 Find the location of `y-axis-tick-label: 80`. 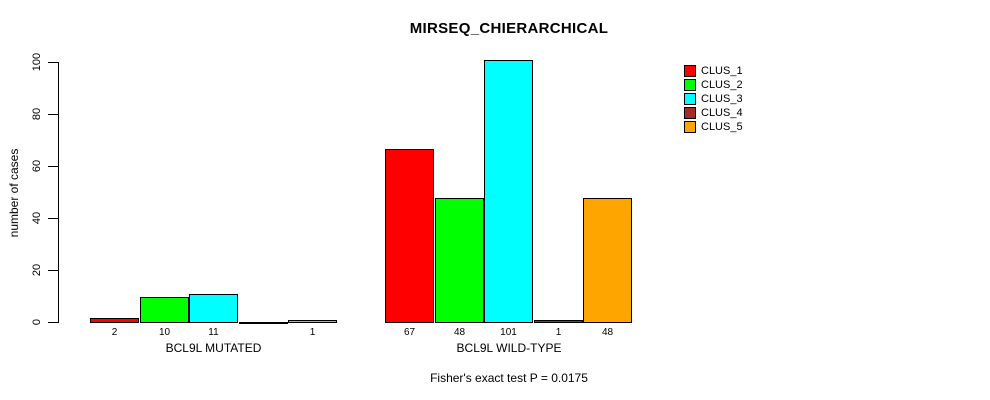

y-axis-tick-label: 80 is located at coordinates (37, 114).